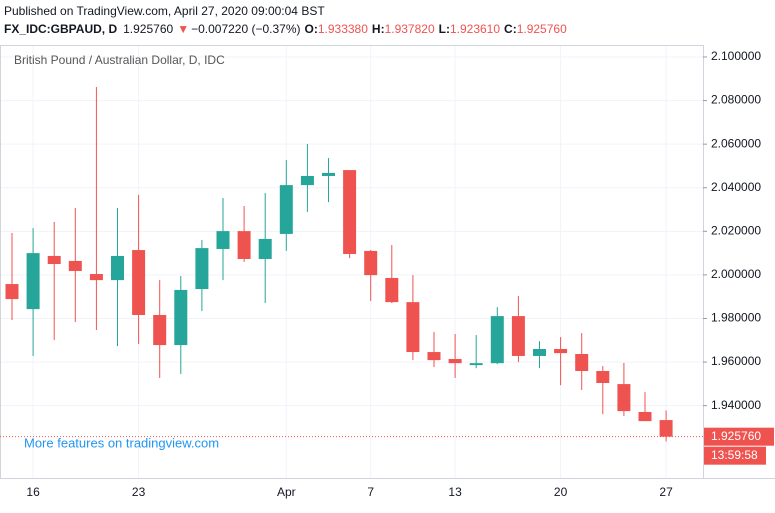 This screenshot has width=775, height=513. What do you see at coordinates (736, 230) in the screenshot?
I see `y-tick-label: 2.020000` at bounding box center [736, 230].